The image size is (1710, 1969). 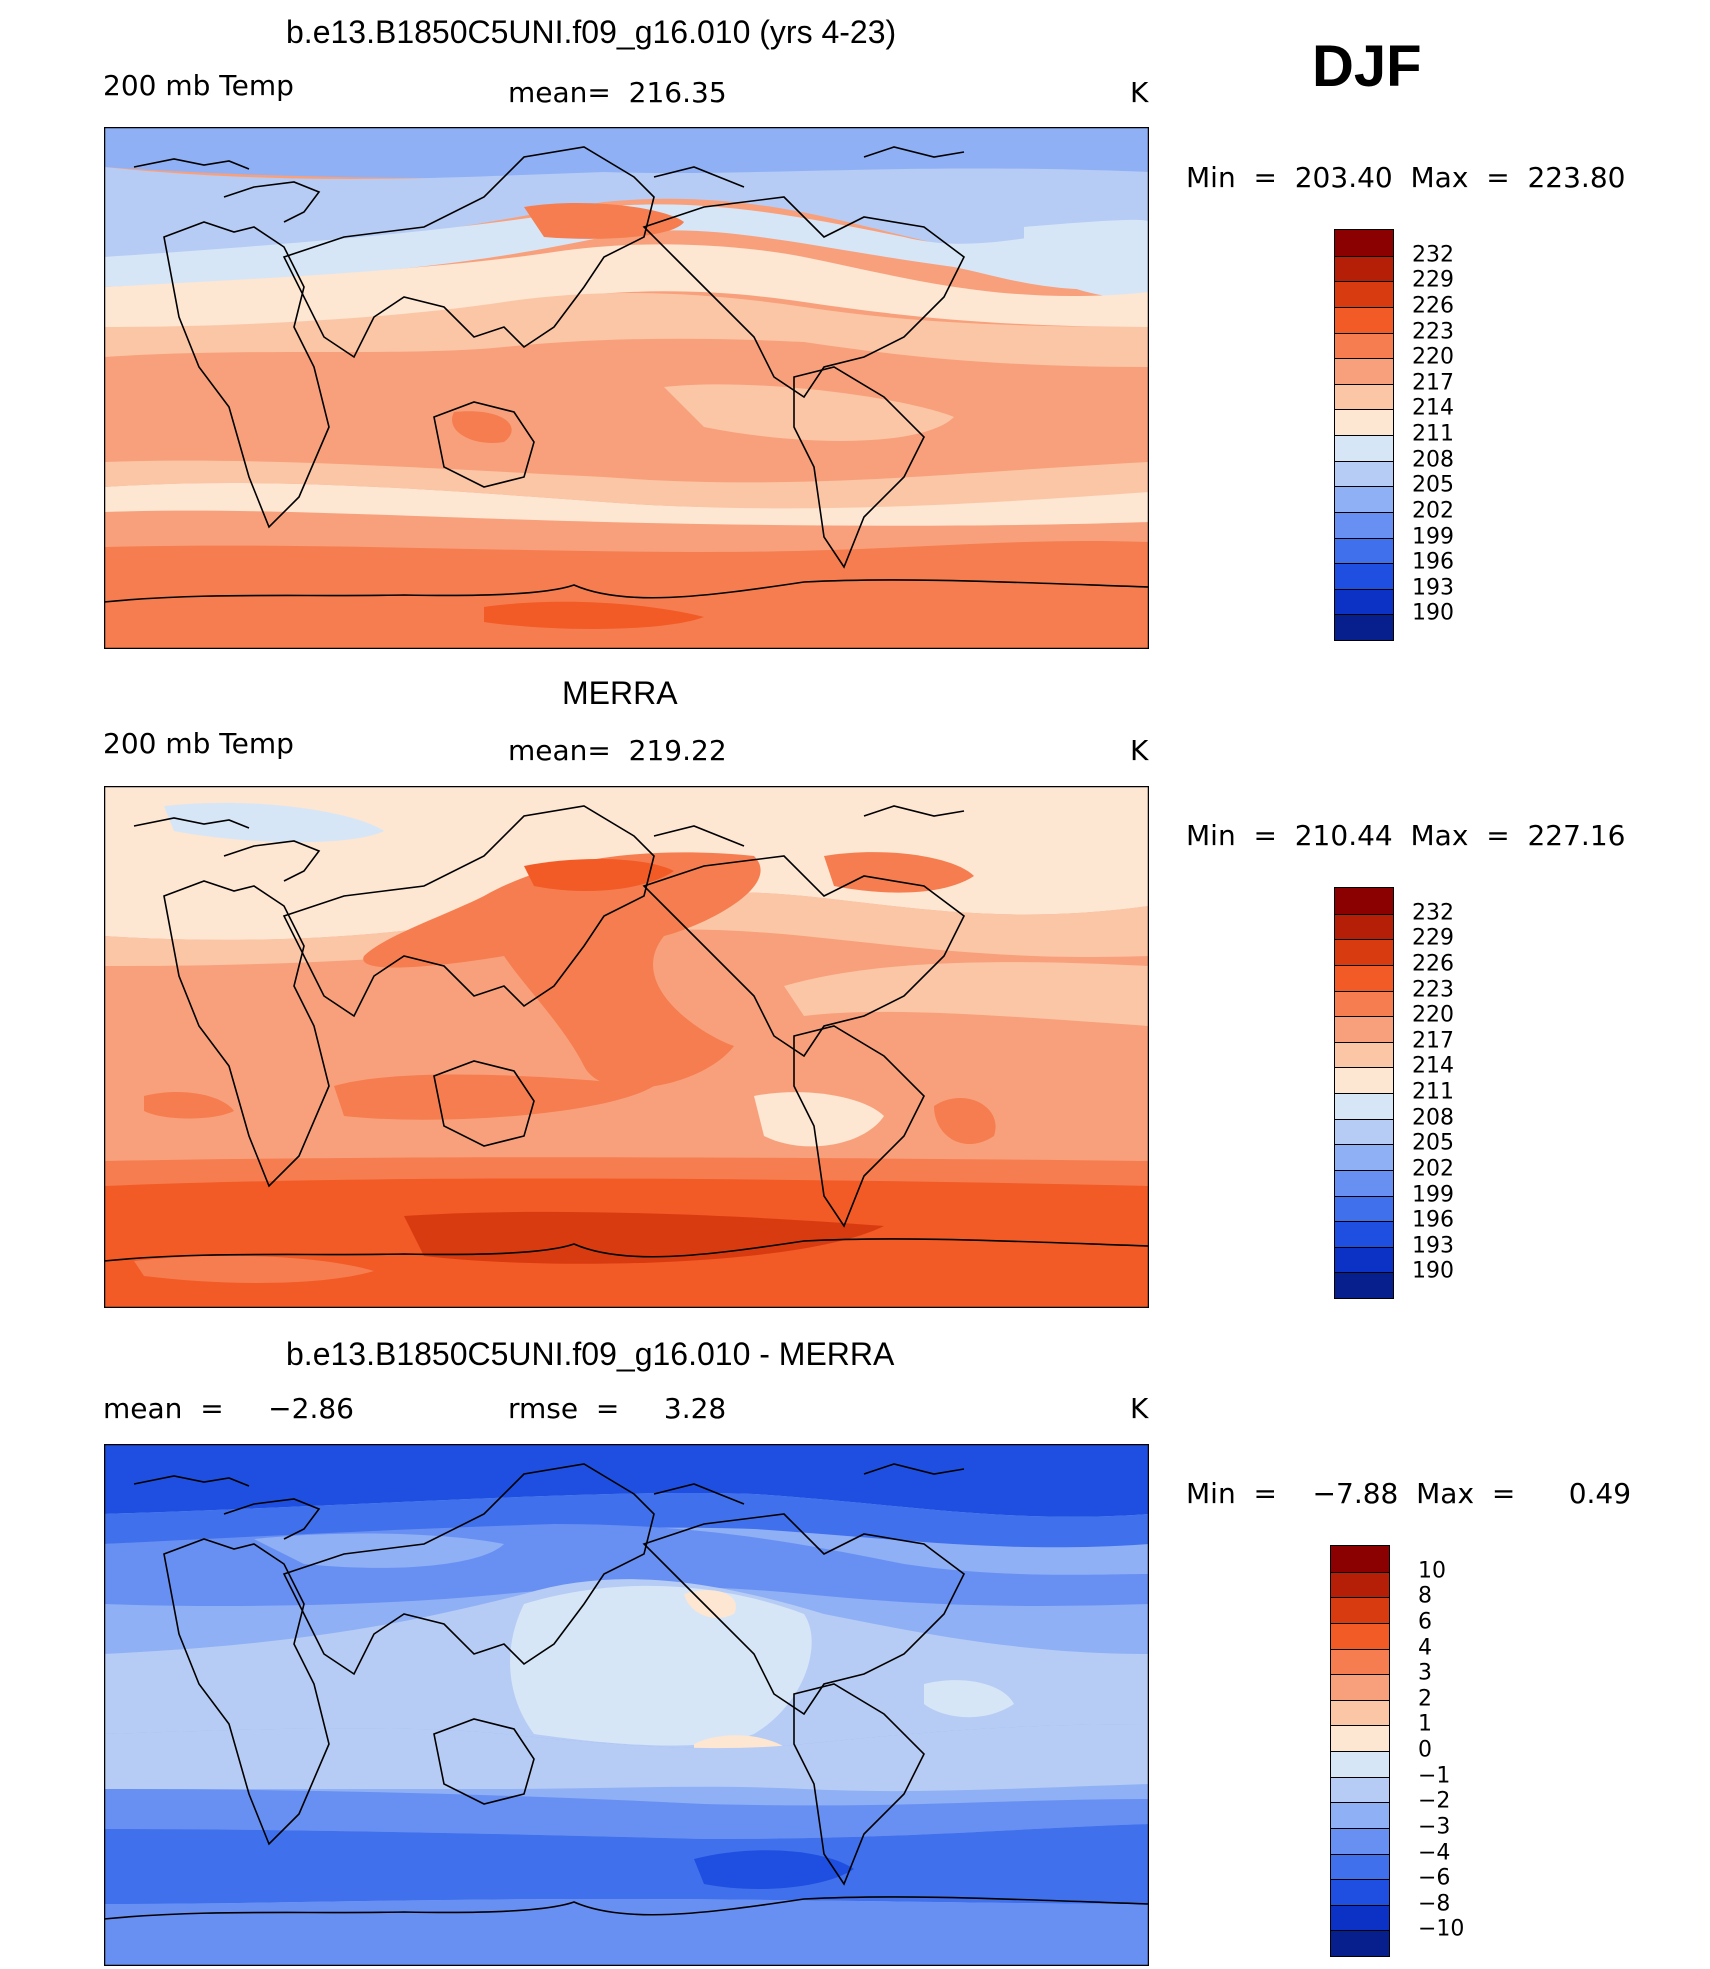 I want to click on panel-1-colorbar-label: 205, so click(x=1433, y=485).